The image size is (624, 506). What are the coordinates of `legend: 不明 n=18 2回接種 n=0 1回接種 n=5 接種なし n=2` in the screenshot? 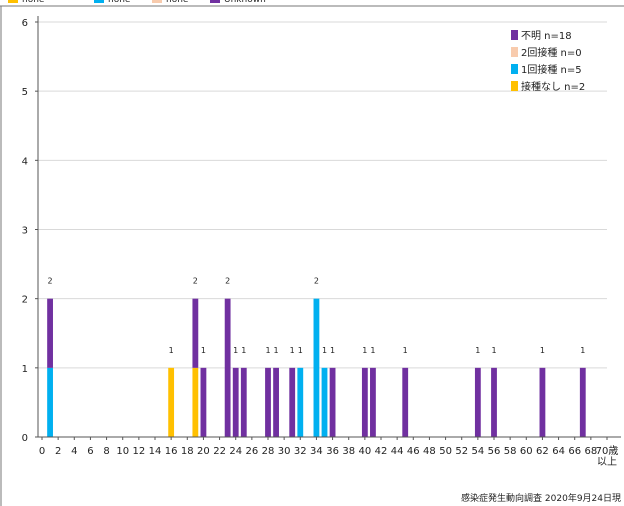 It's located at (548, 61).